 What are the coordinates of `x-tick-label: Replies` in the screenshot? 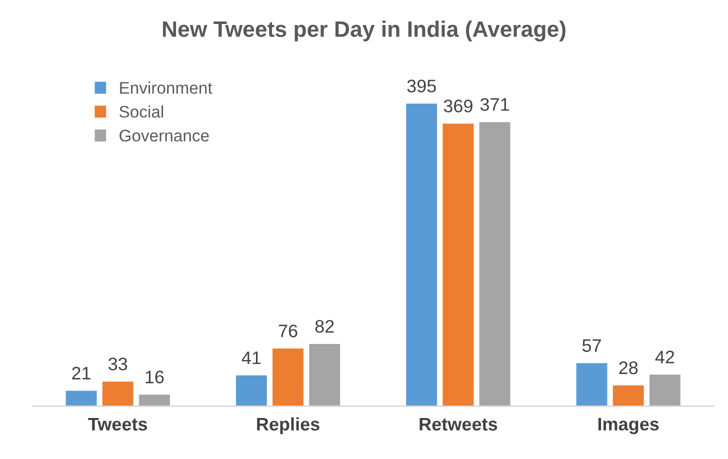 It's located at (288, 425).